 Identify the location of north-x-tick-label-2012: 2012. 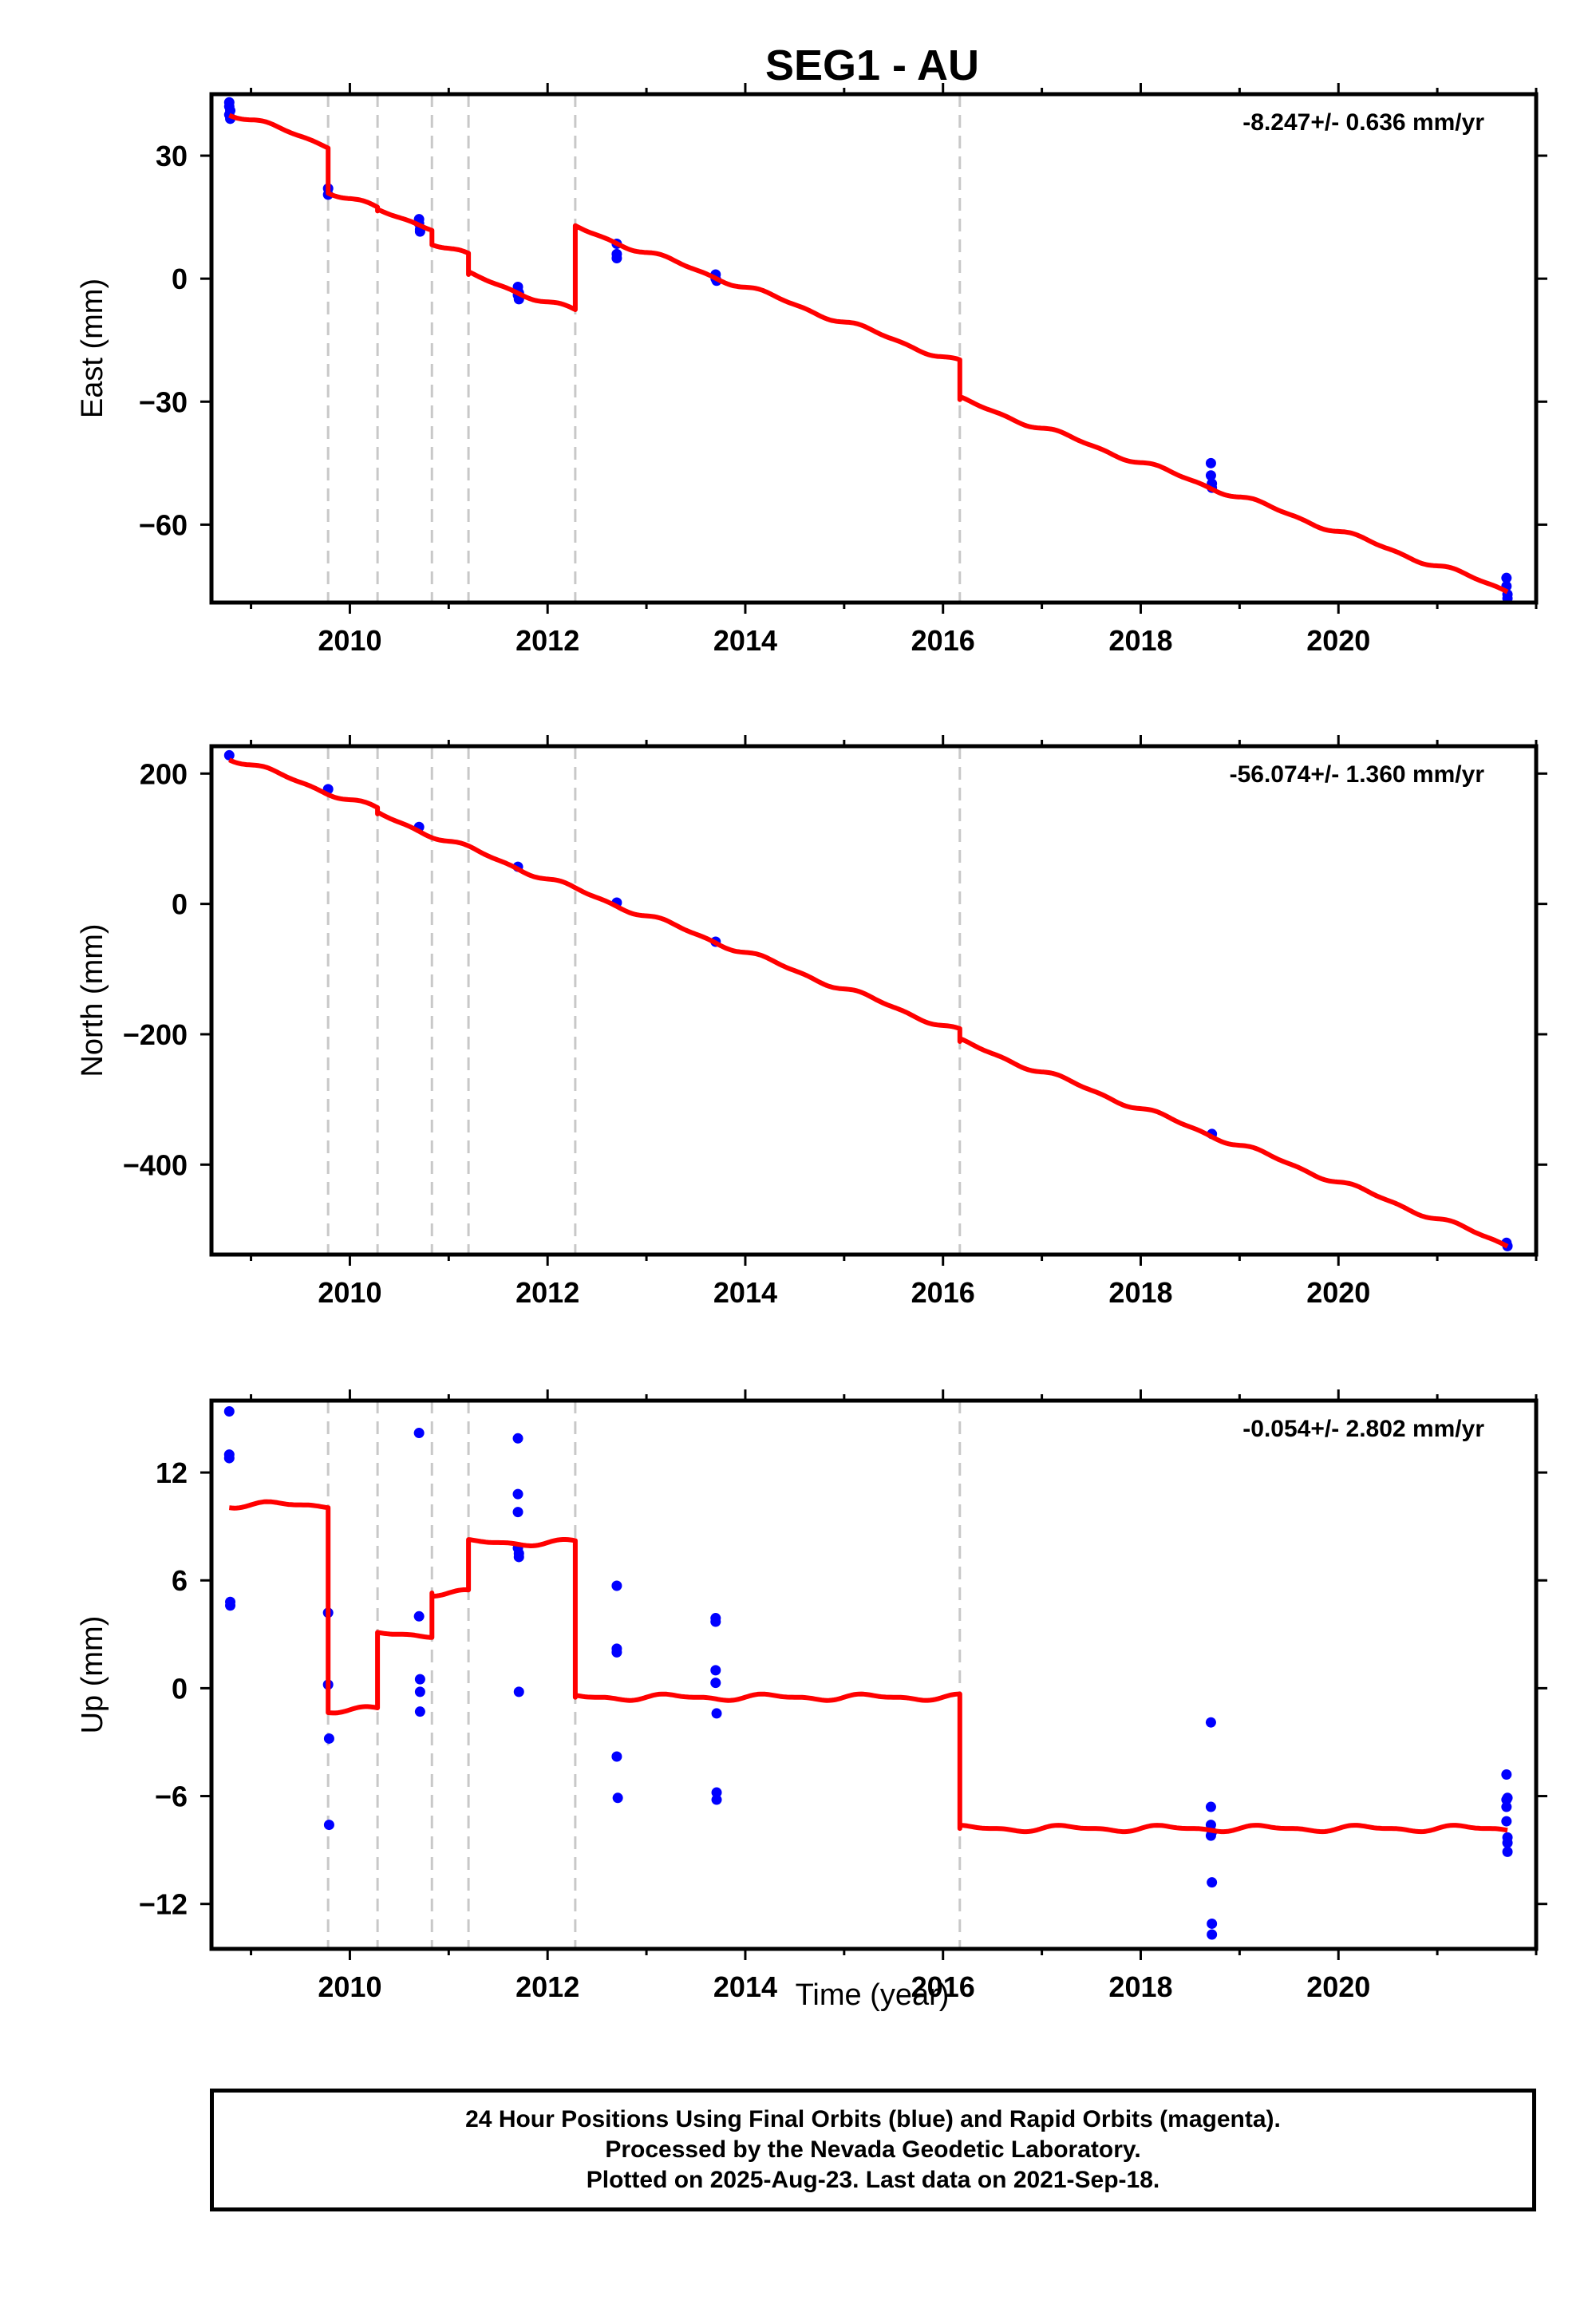
(547, 1292).